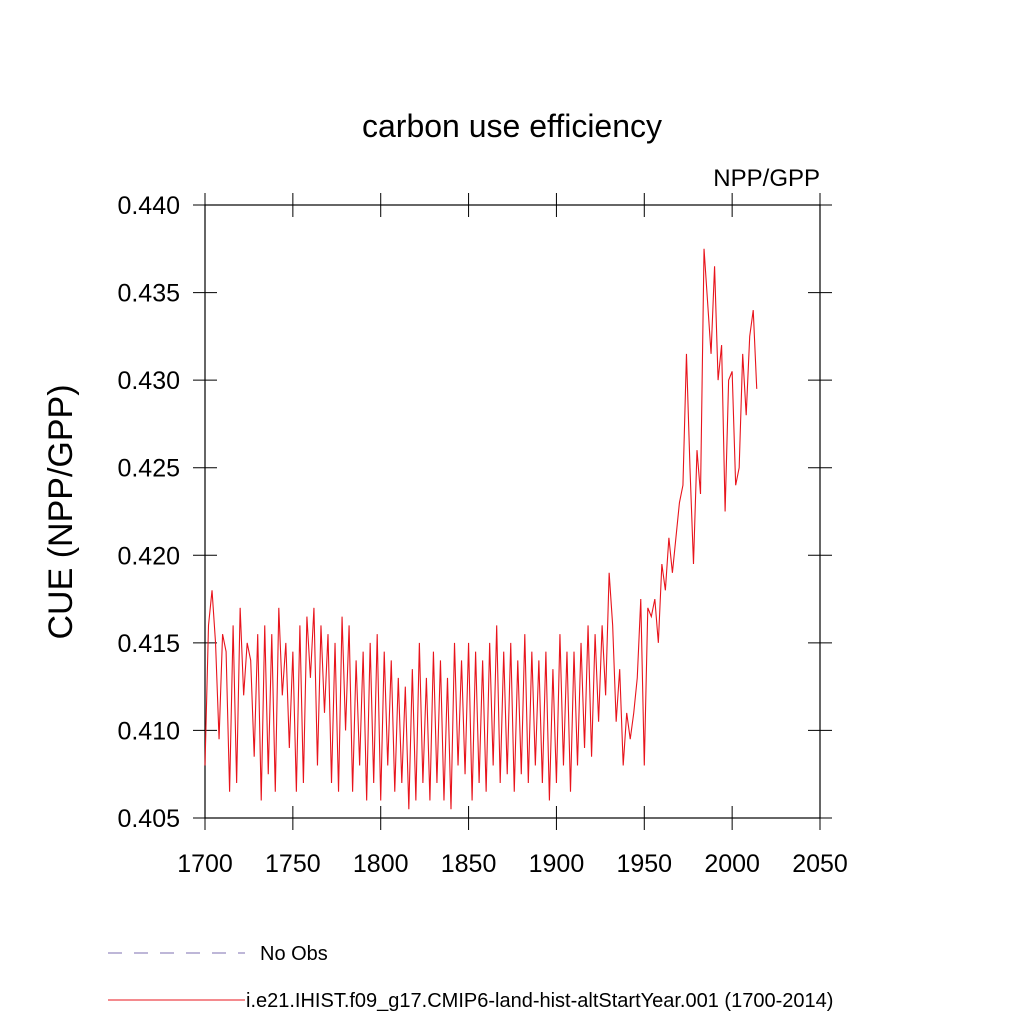 This screenshot has width=1024, height=1024. Describe the element at coordinates (148, 556) in the screenshot. I see `y-tick-label: 0.420` at that location.